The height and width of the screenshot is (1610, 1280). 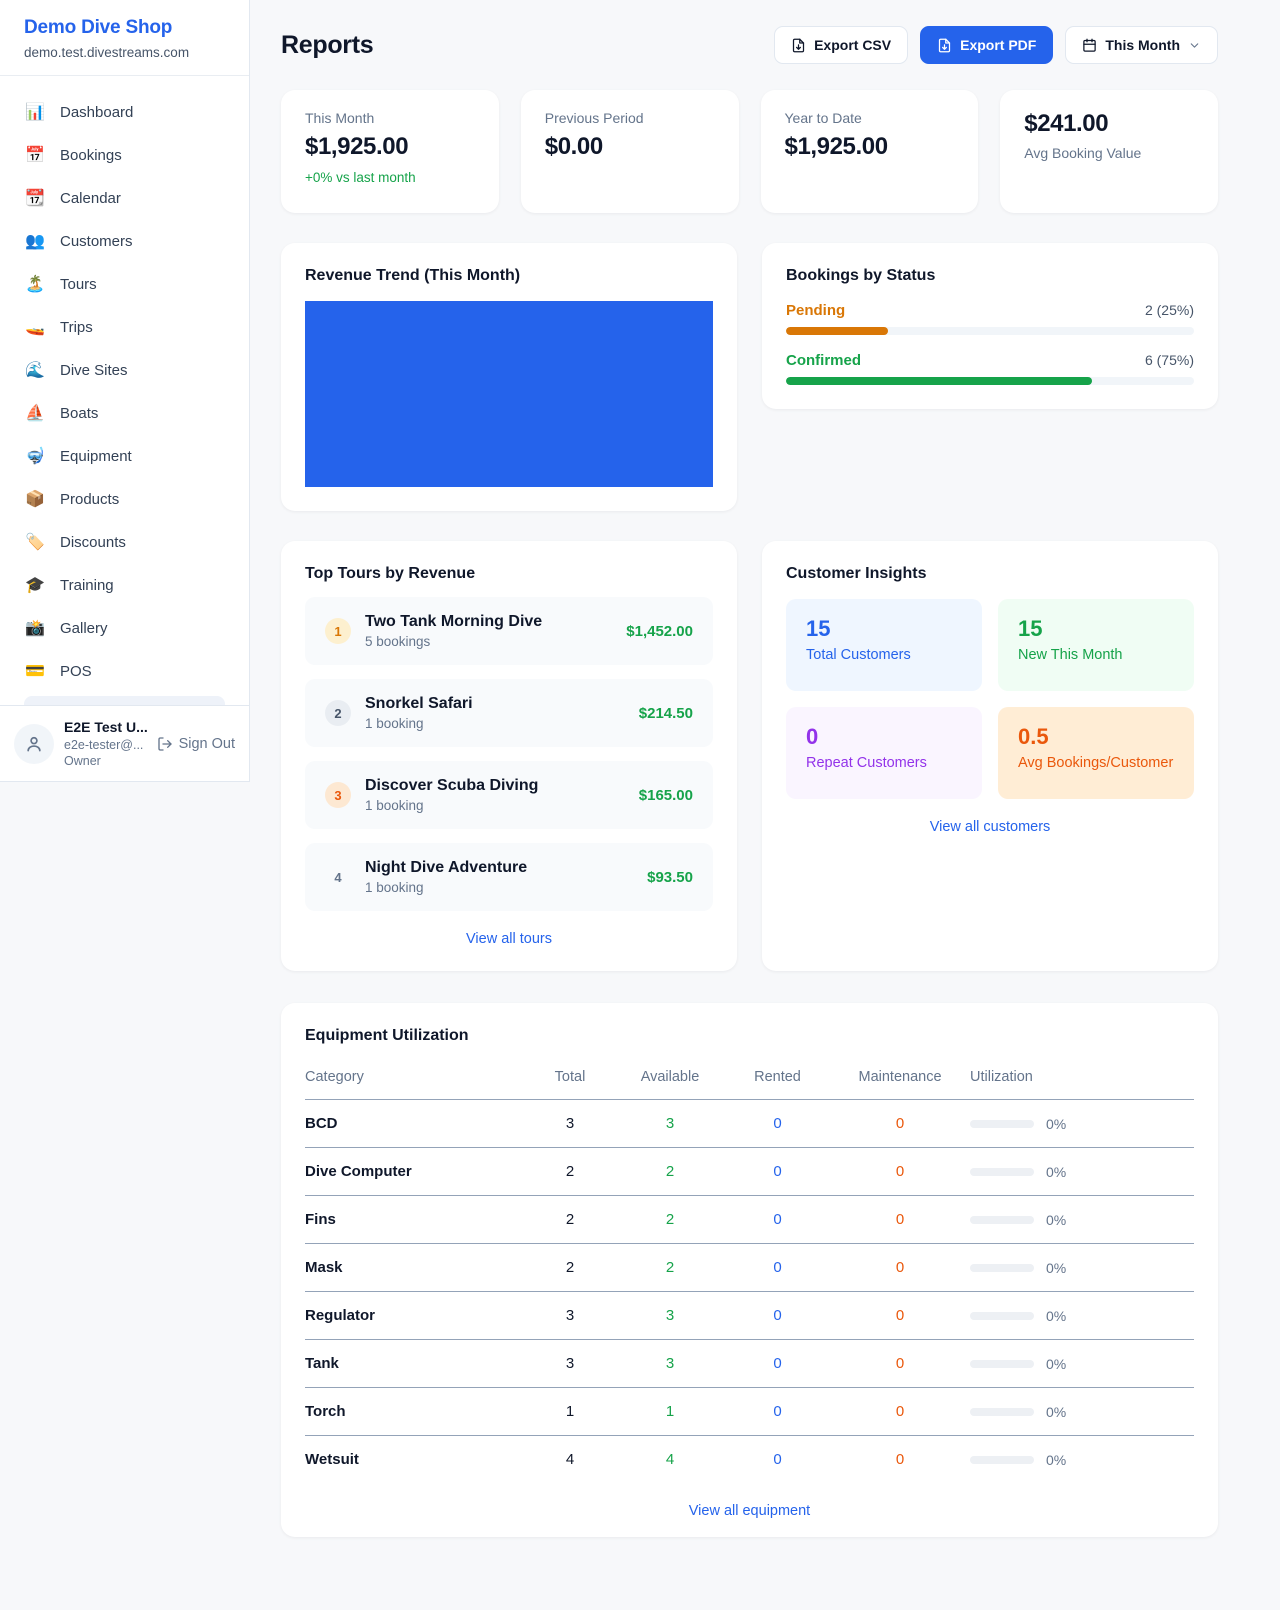 I want to click on tour-bookings: 5 bookings, so click(x=398, y=641).